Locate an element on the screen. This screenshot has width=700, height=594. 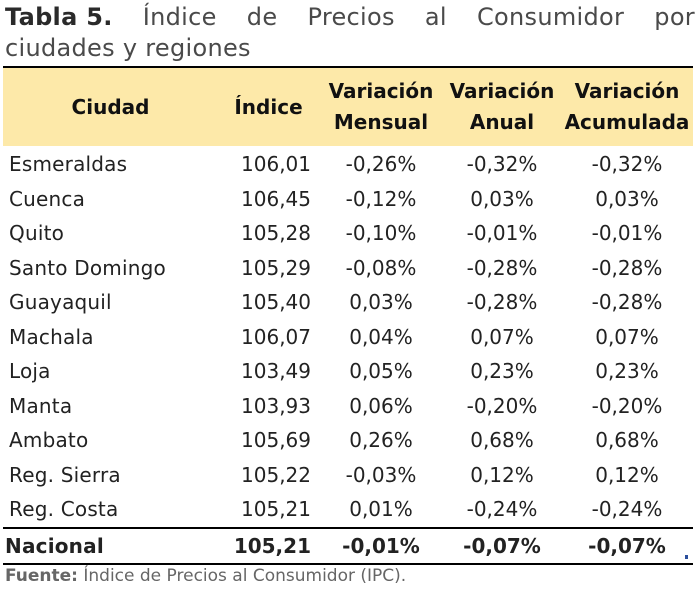
caption-word: Precios is located at coordinates (351, 17).